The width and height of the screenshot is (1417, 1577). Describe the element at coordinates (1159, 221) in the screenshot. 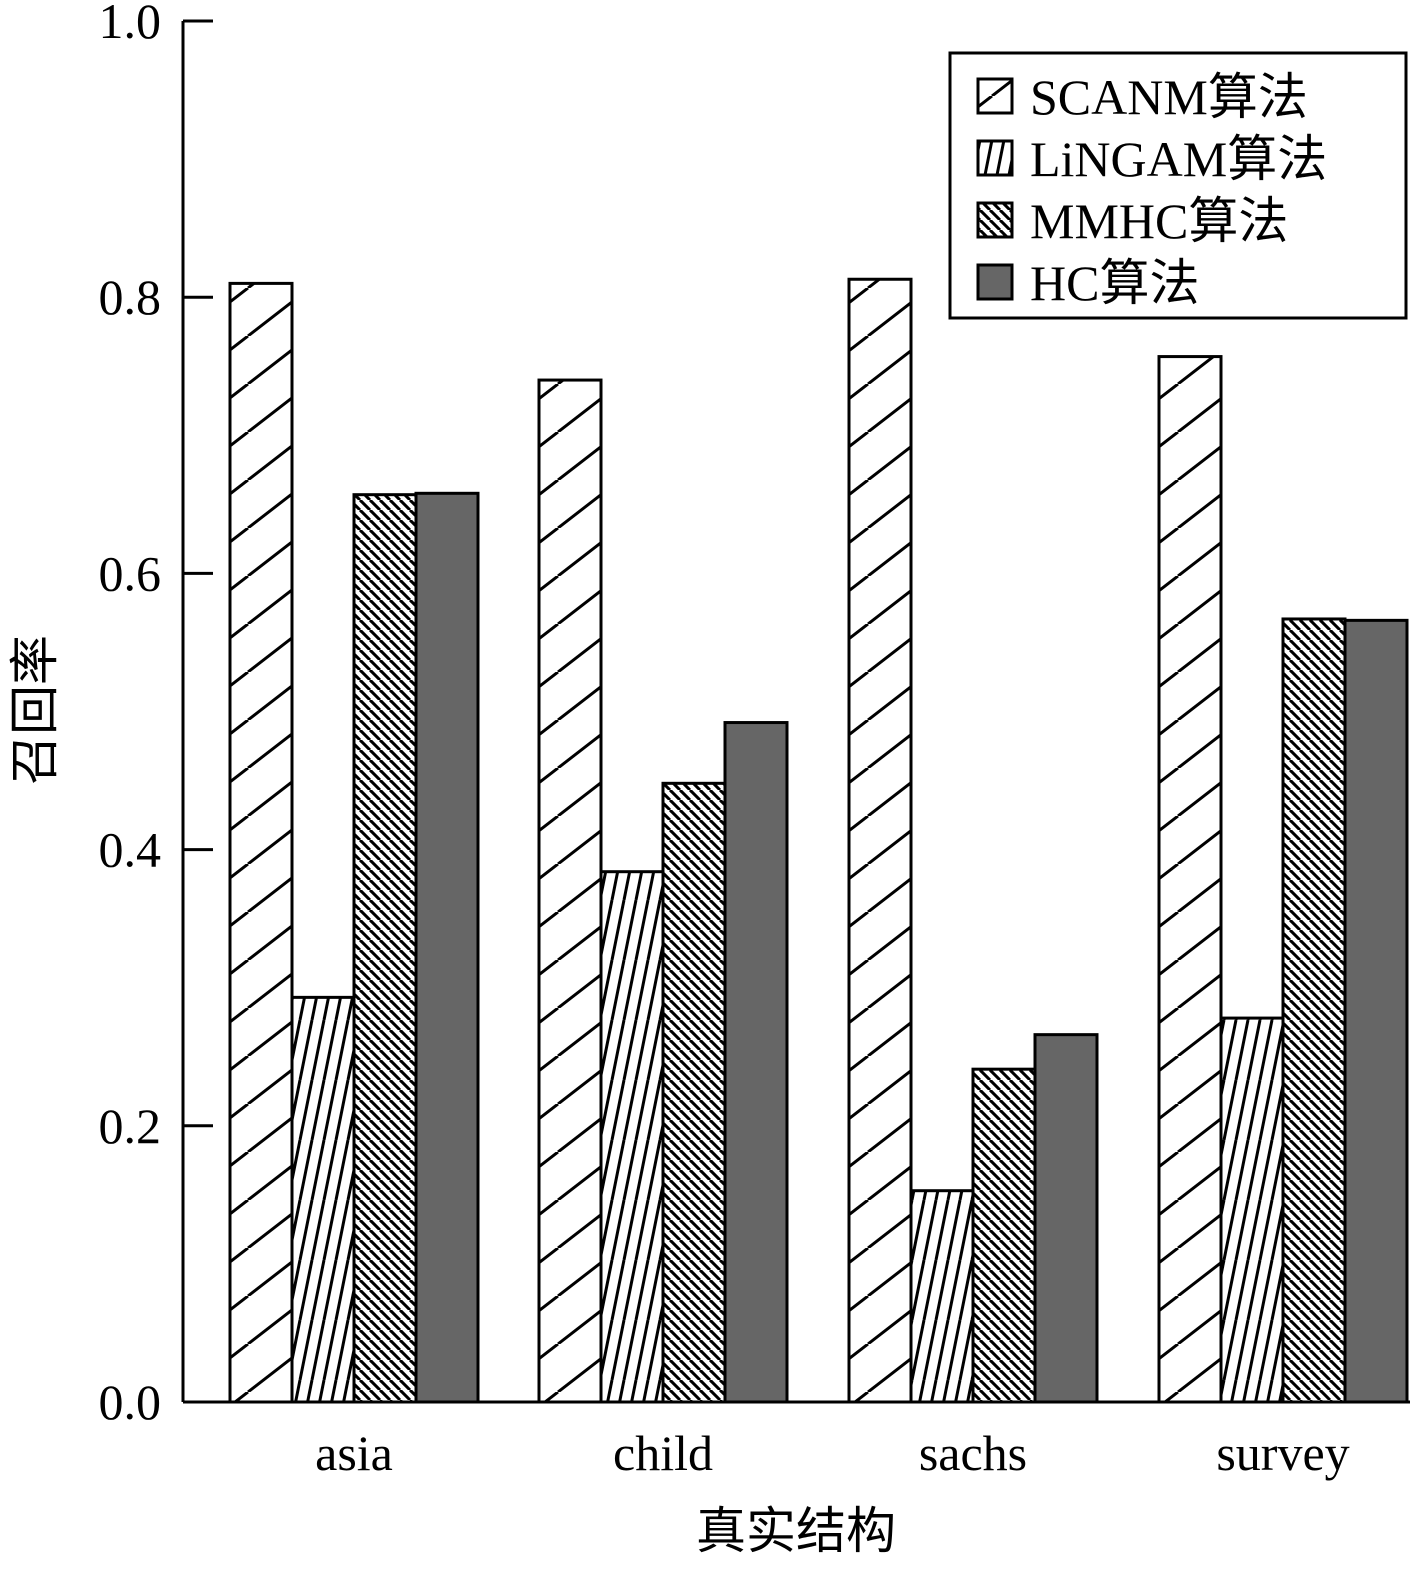

I see `legend-label: MMHC算法` at that location.